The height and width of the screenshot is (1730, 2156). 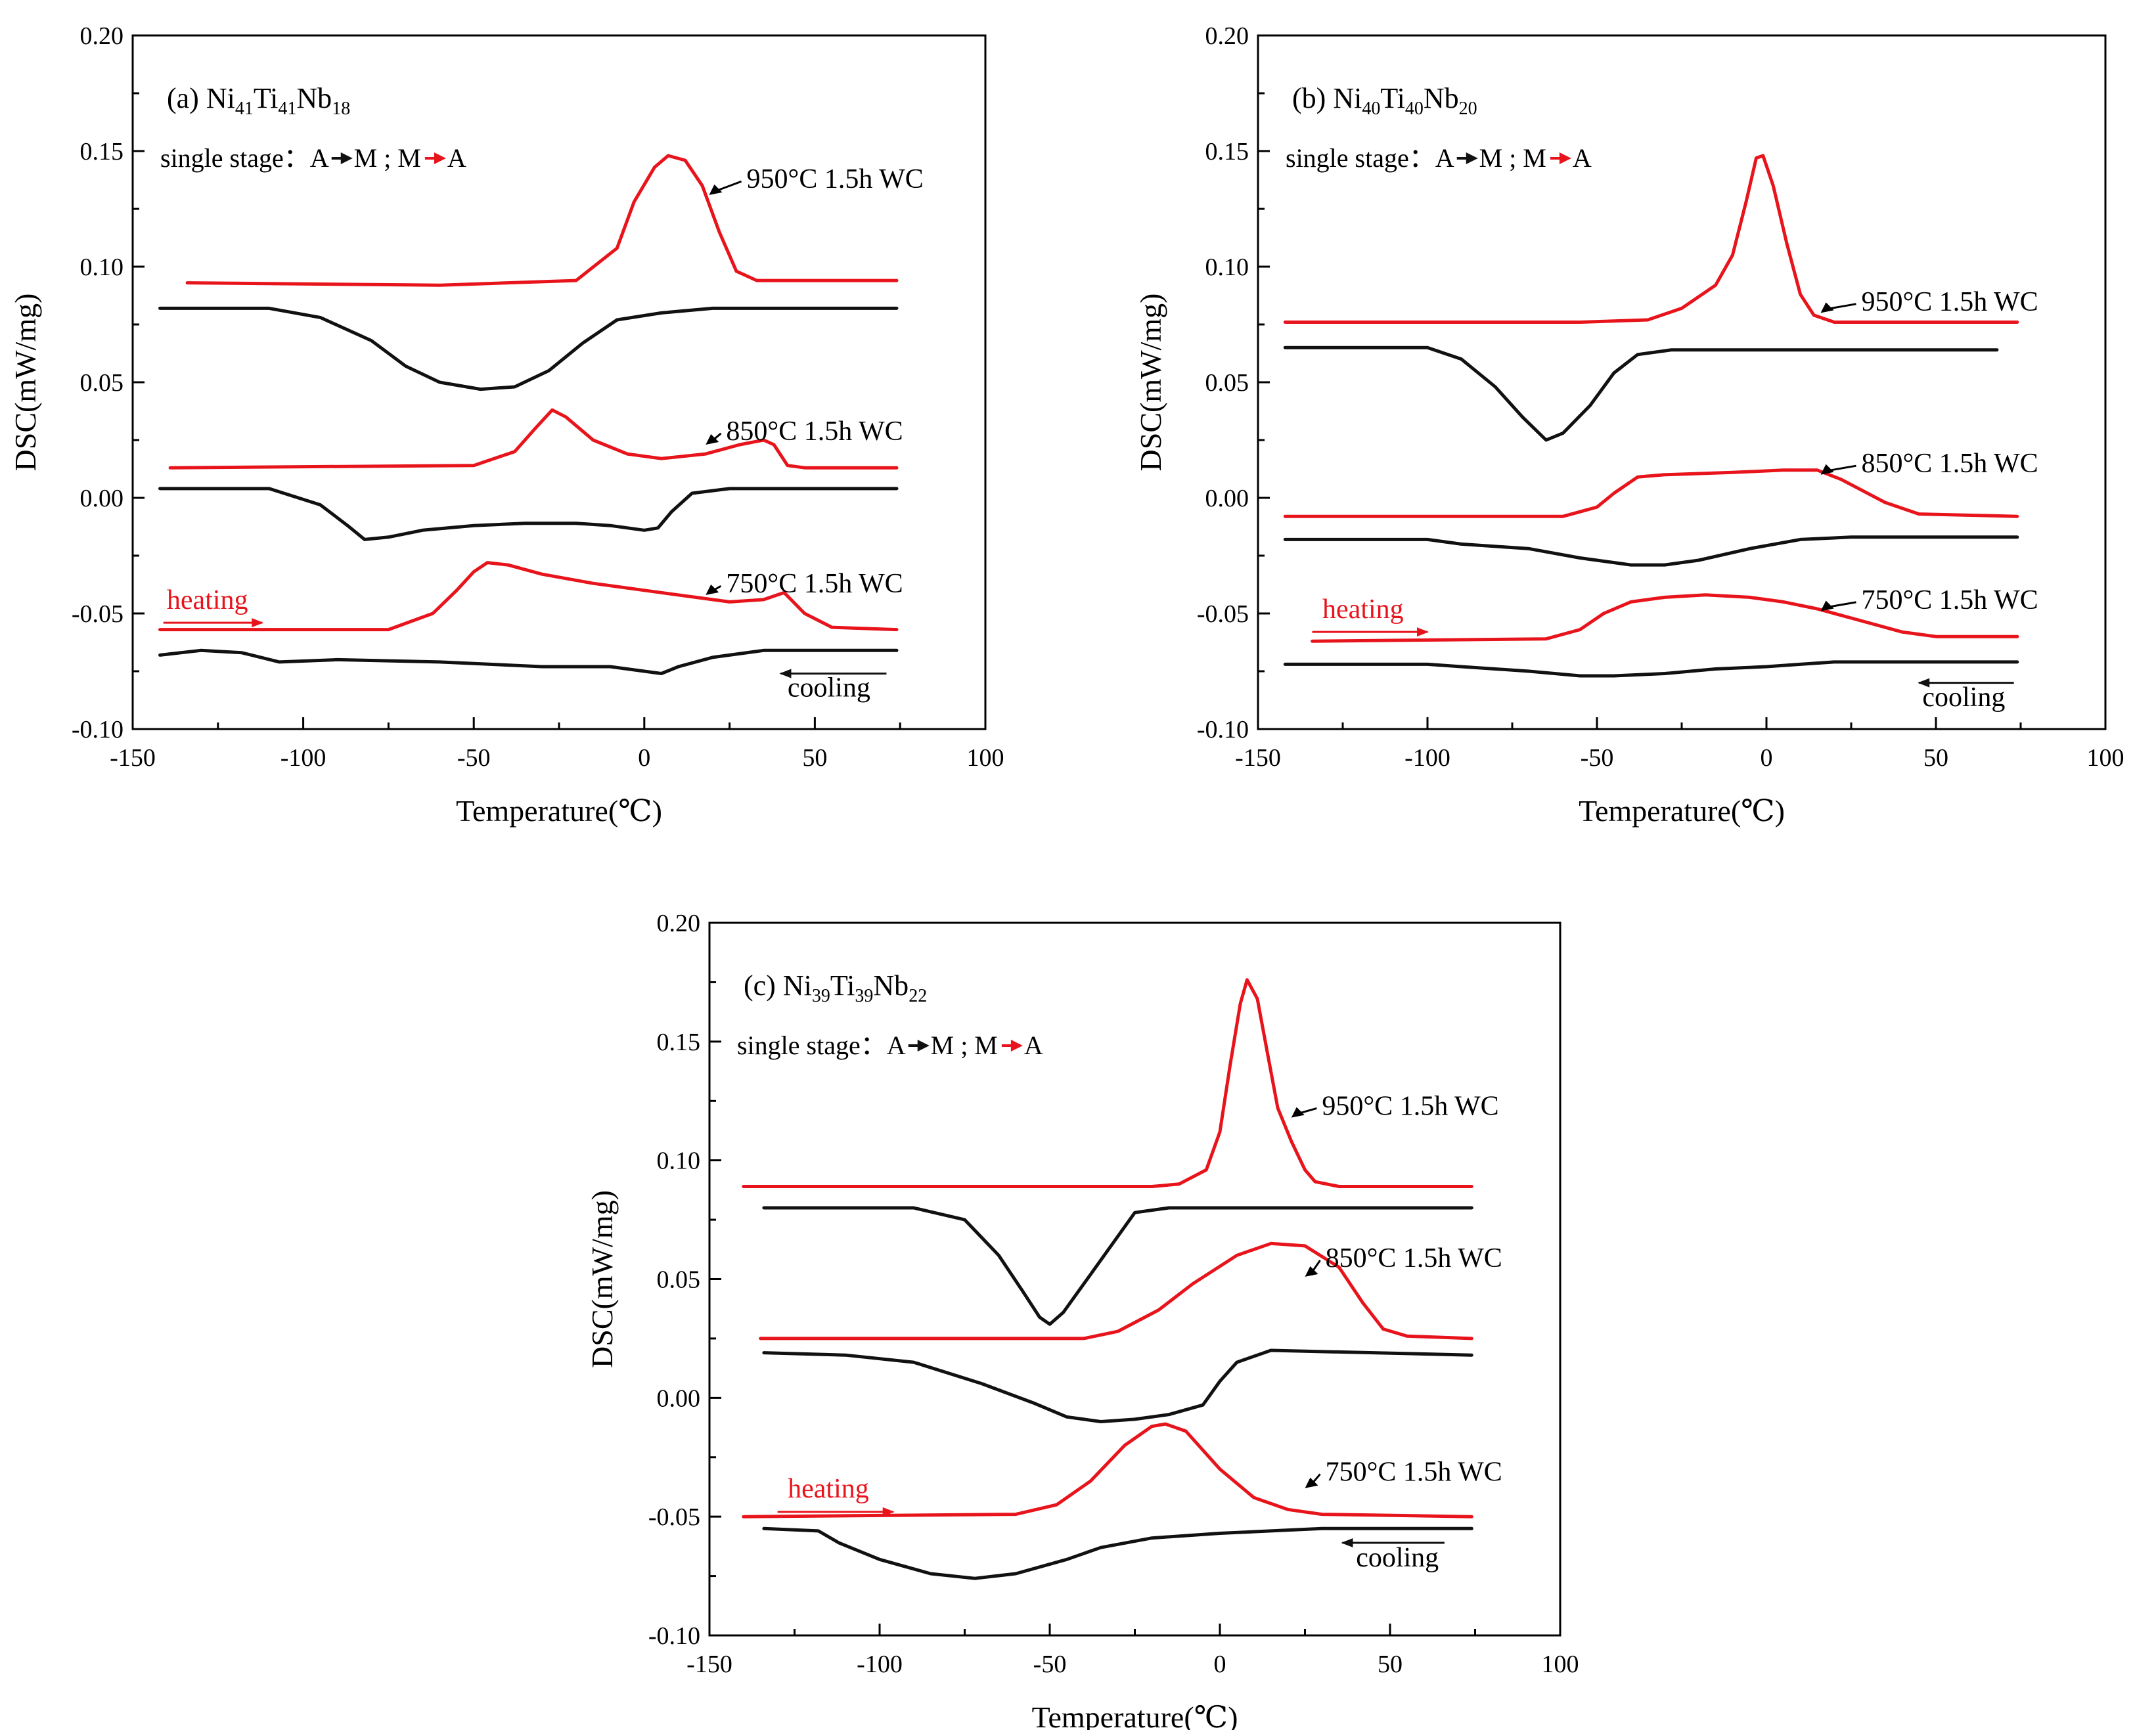 I want to click on formula-part: 18, so click(x=341, y=109).